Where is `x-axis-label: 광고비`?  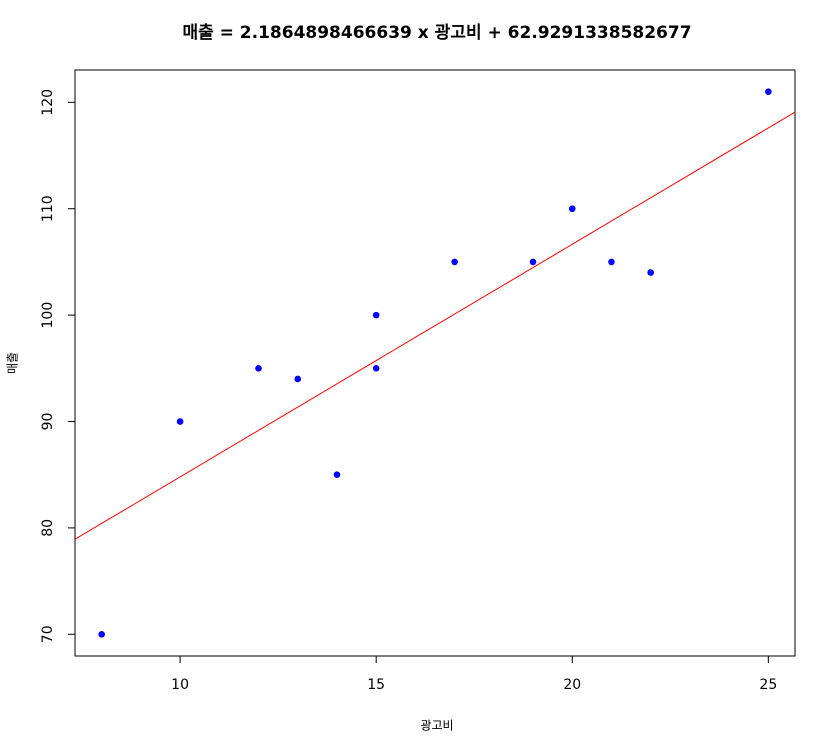
x-axis-label: 광고비 is located at coordinates (436, 726).